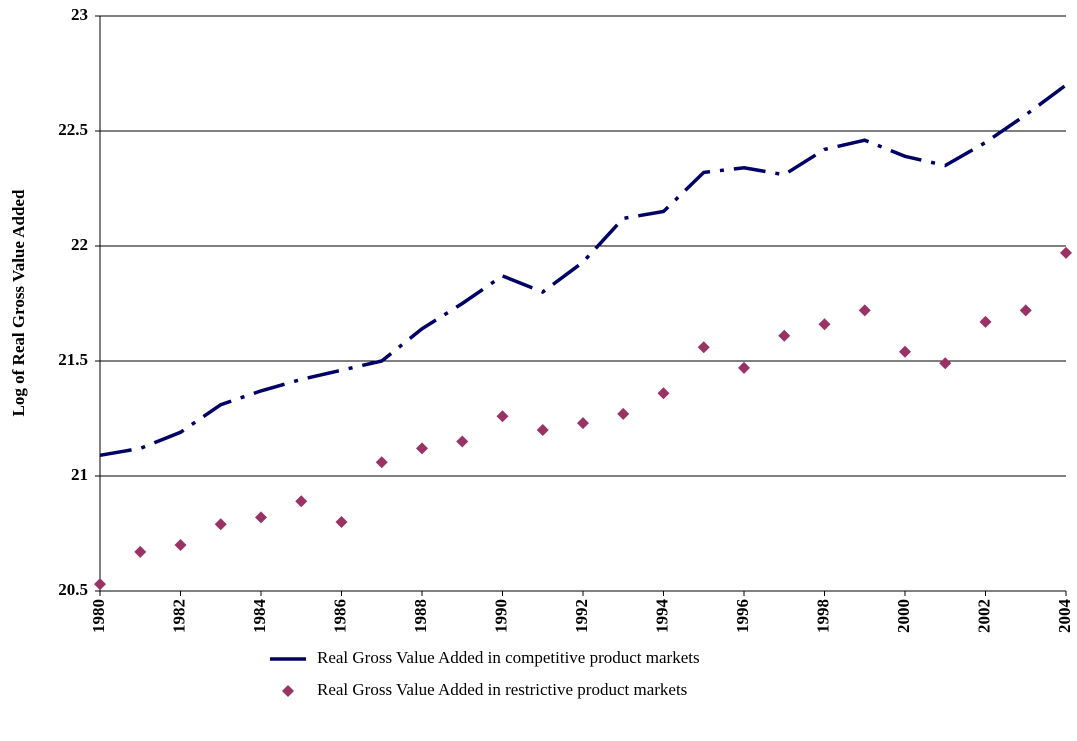  Describe the element at coordinates (79, 474) in the screenshot. I see `y-tick-label: 21` at that location.